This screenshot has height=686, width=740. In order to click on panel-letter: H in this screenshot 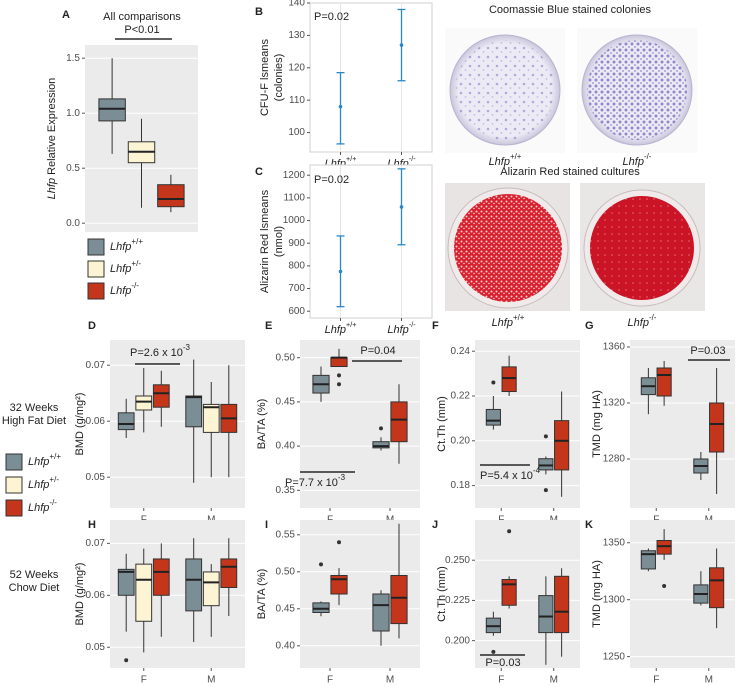, I will do `click(92, 525)`.